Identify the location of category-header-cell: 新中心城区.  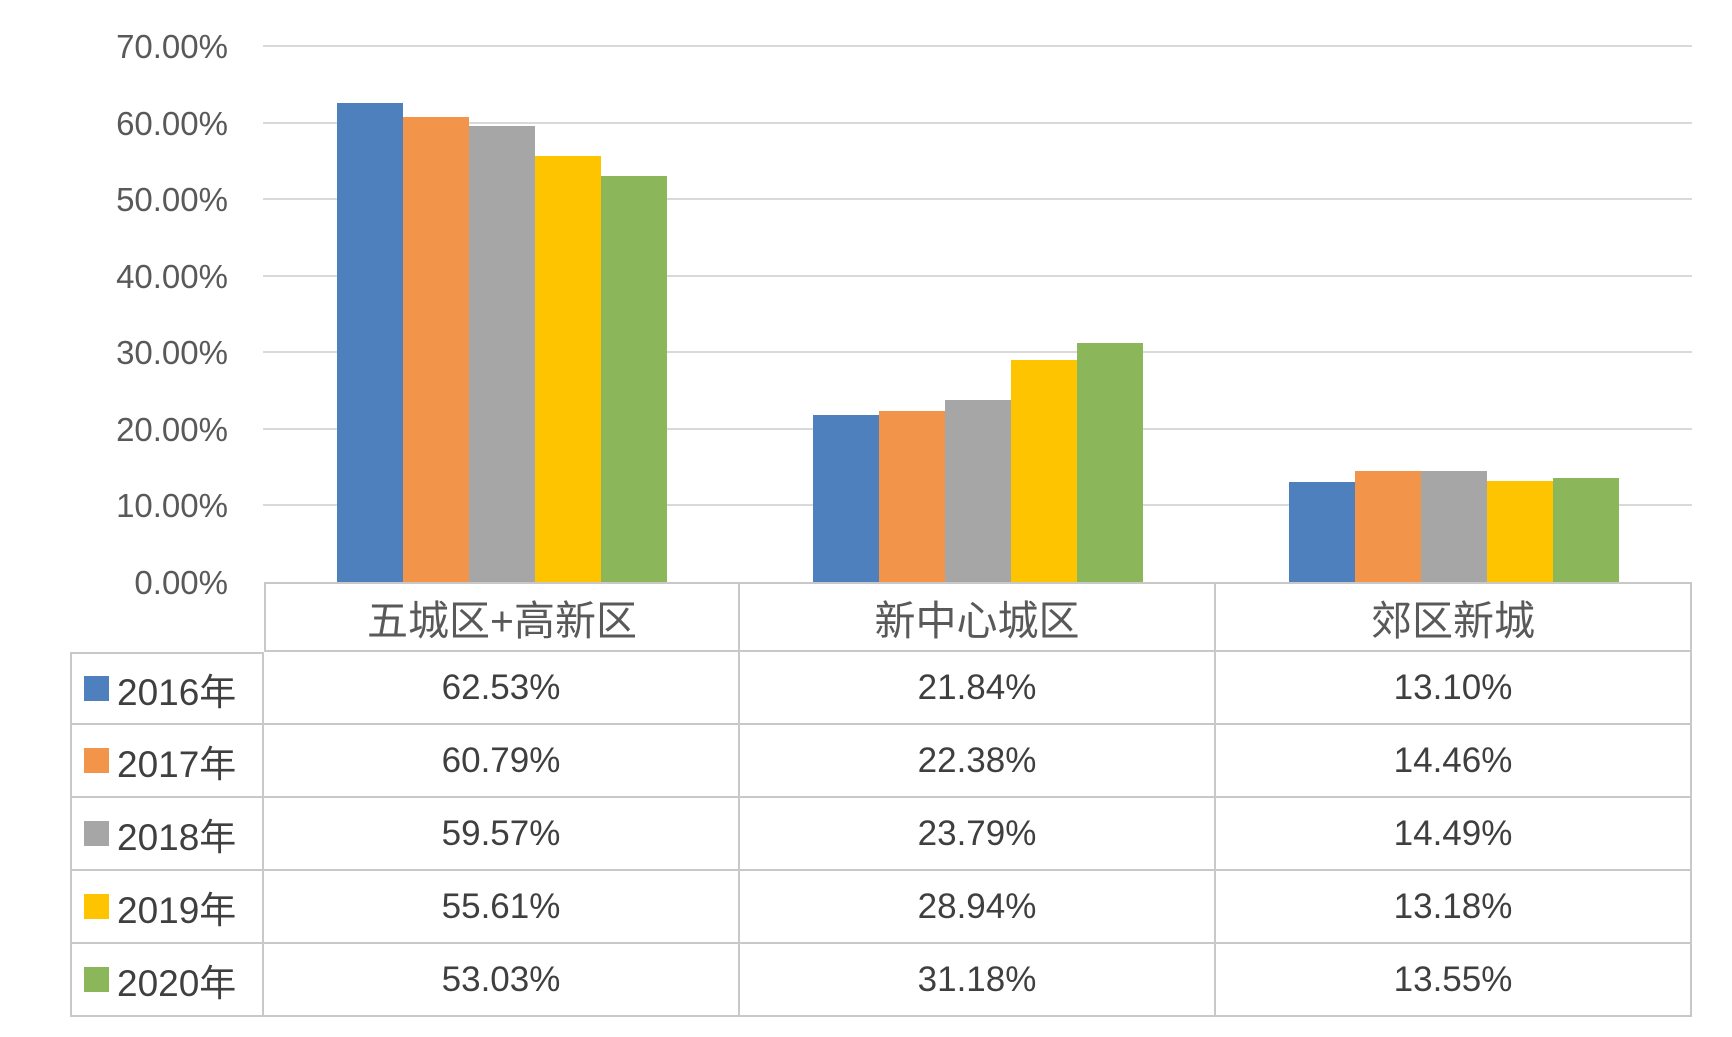
(978, 617).